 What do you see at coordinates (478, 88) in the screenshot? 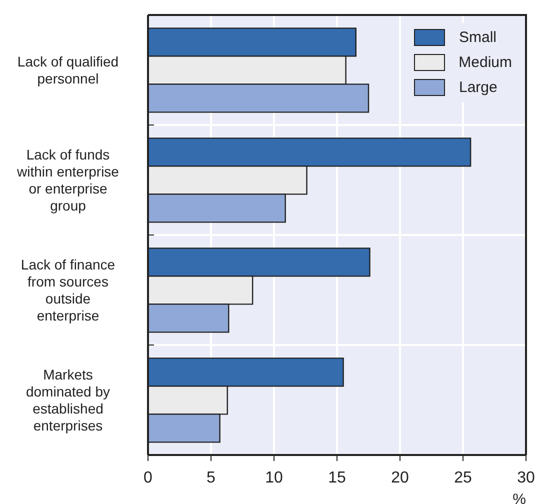
I see `legend-label: Large` at bounding box center [478, 88].